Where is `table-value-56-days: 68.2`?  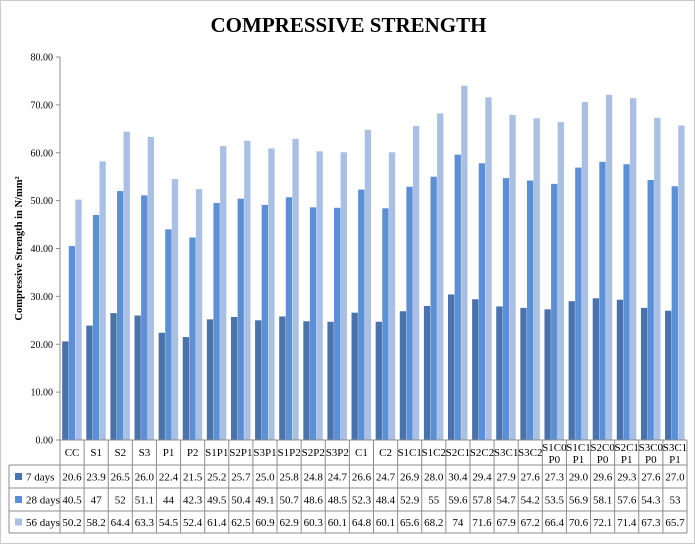
table-value-56-days: 68.2 is located at coordinates (433, 523).